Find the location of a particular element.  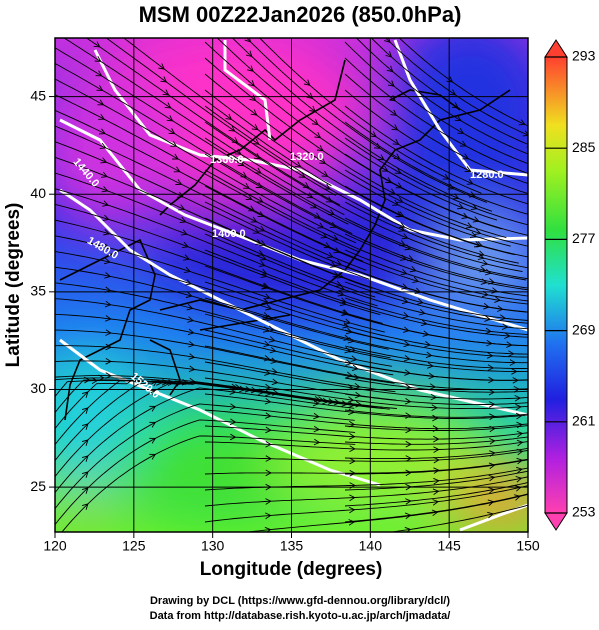

colorbar: 253 261 269 277 285 293 is located at coordinates (570, 285).